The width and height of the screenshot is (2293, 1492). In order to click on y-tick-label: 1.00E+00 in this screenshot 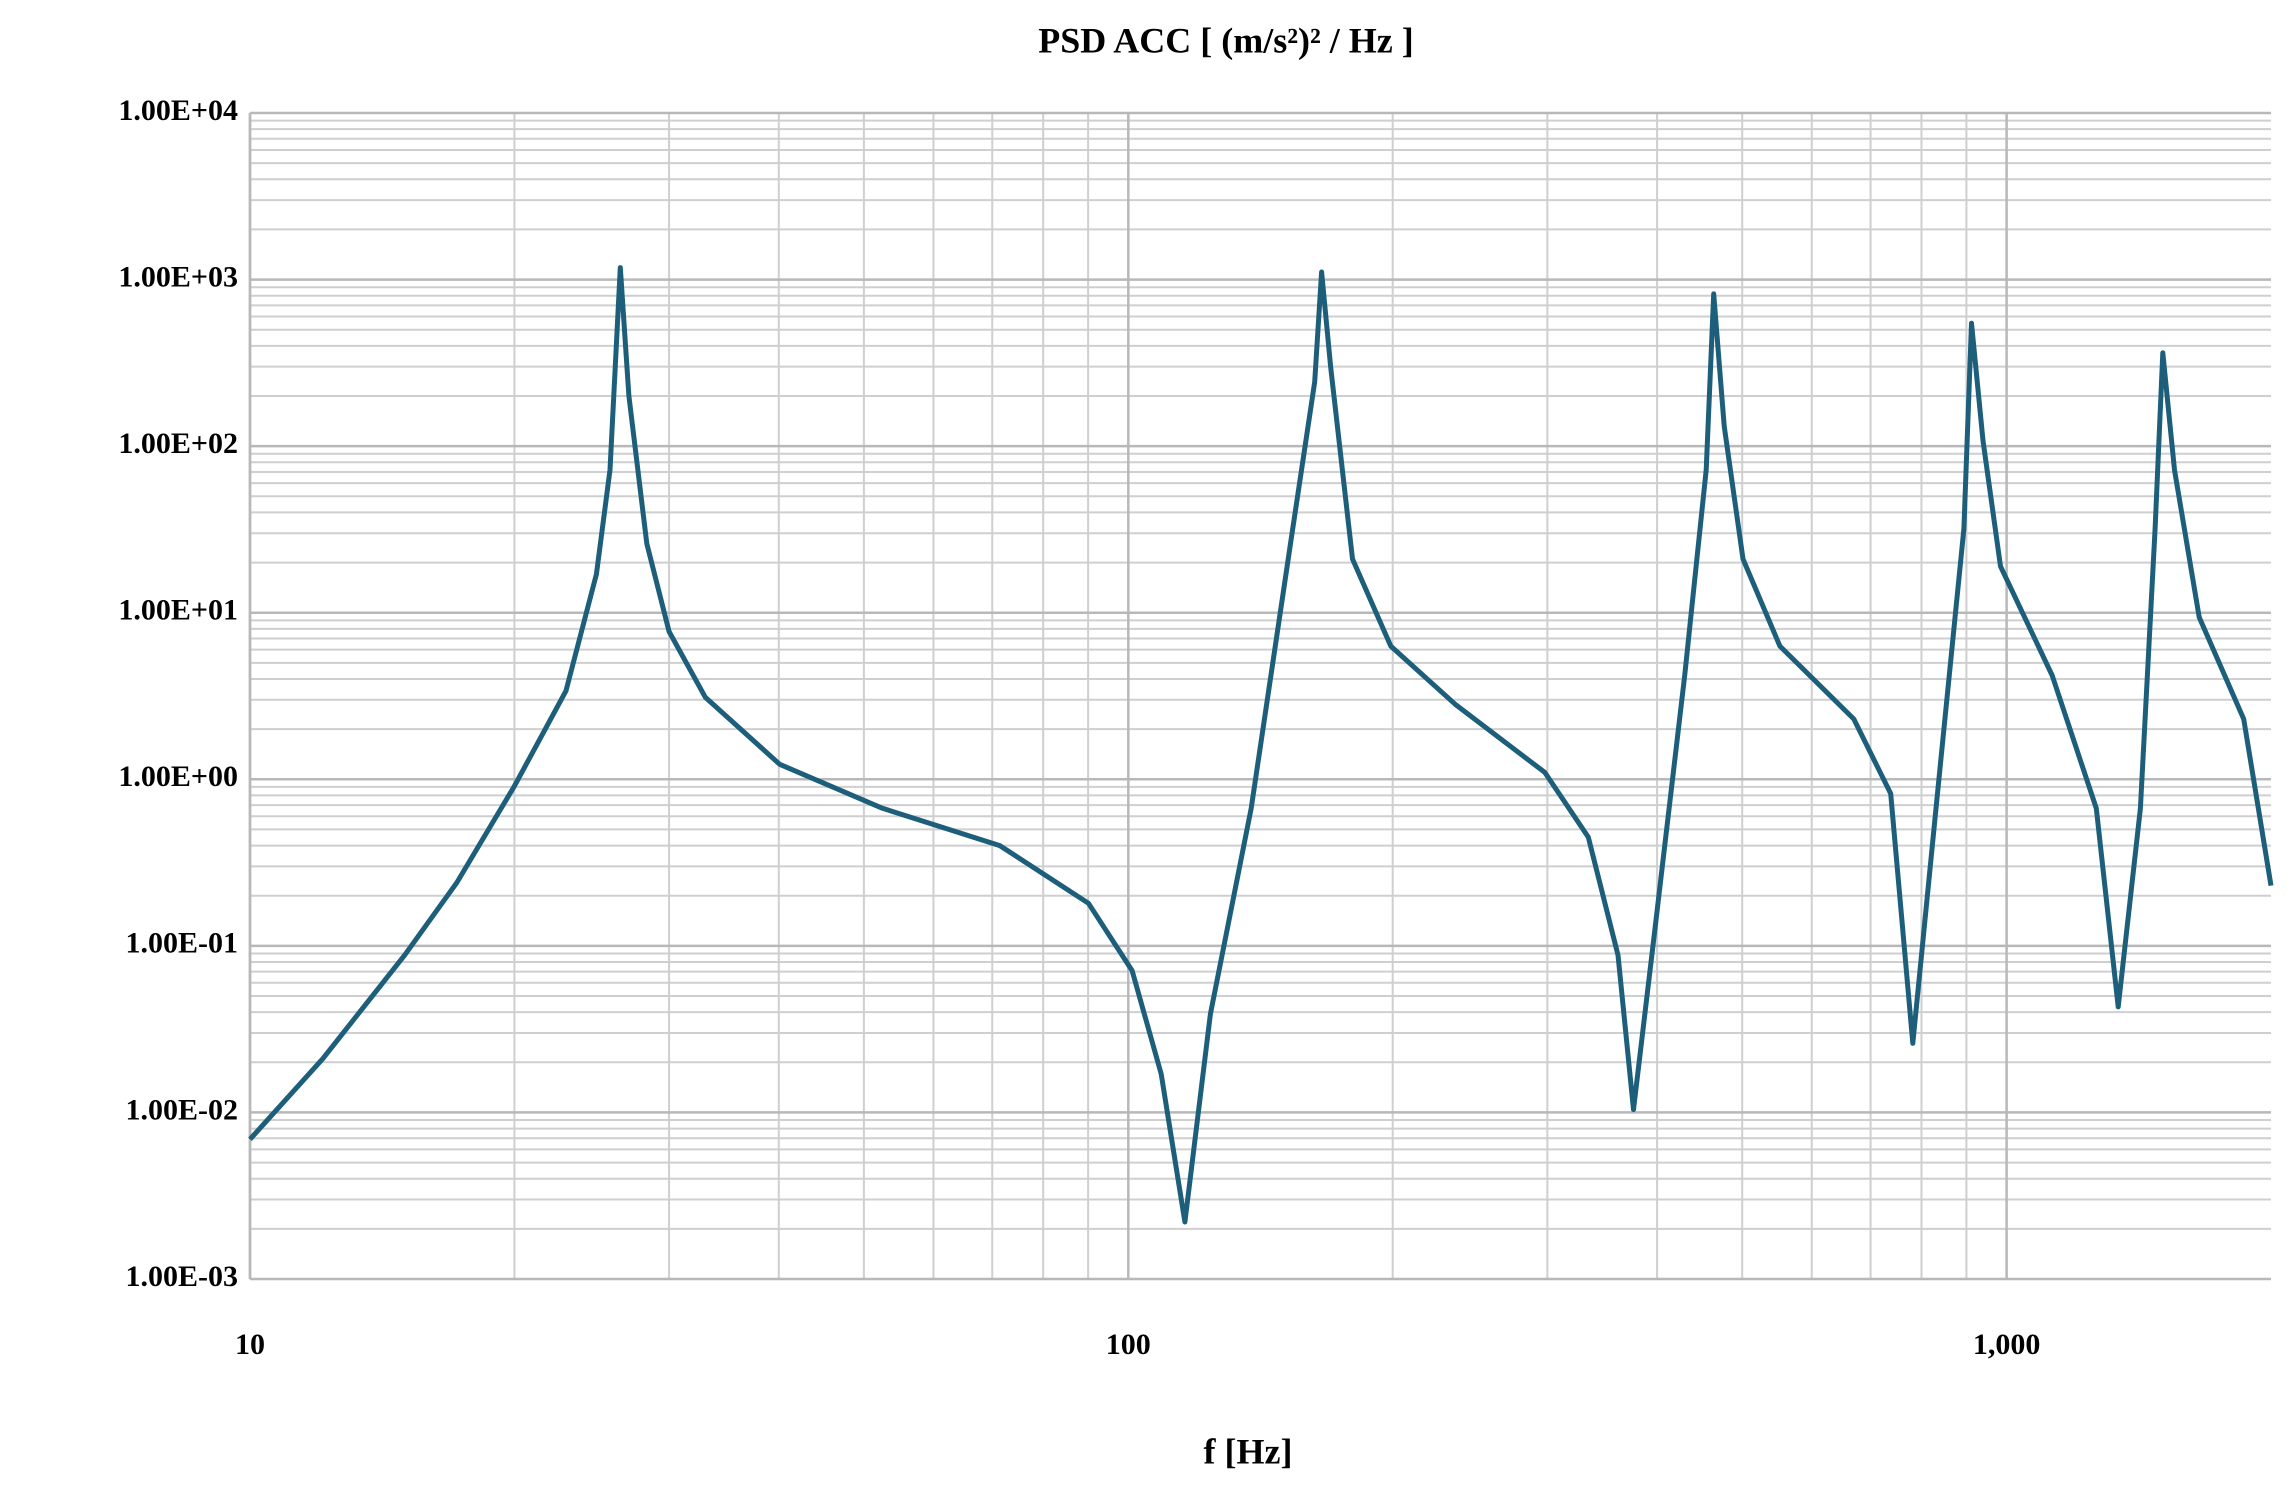, I will do `click(178, 776)`.